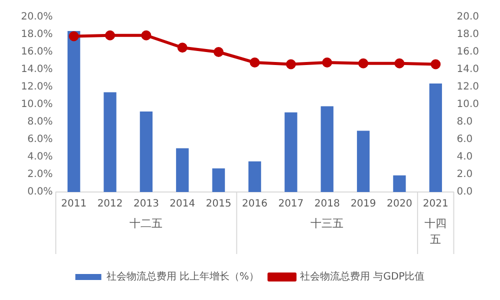 This screenshot has width=500, height=300. Describe the element at coordinates (146, 223) in the screenshot. I see `text: 十二五` at that location.